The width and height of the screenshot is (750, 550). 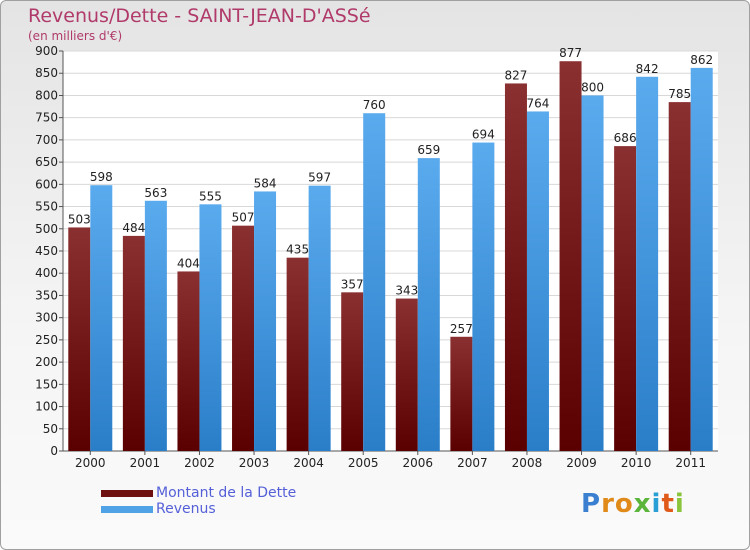 I want to click on data-label-dette: 404, so click(x=188, y=263).